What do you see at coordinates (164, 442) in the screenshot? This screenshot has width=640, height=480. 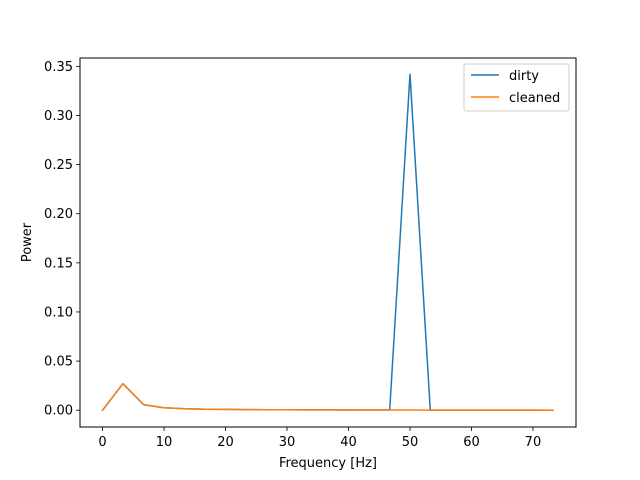 I see `x-tick-label: 10` at bounding box center [164, 442].